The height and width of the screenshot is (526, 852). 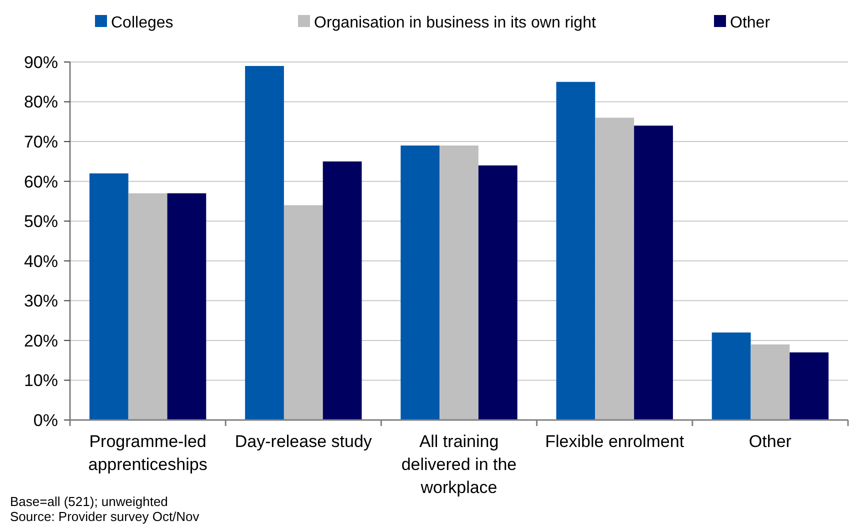 What do you see at coordinates (614, 441) in the screenshot?
I see `x-tick-label: Flexible enrolment` at bounding box center [614, 441].